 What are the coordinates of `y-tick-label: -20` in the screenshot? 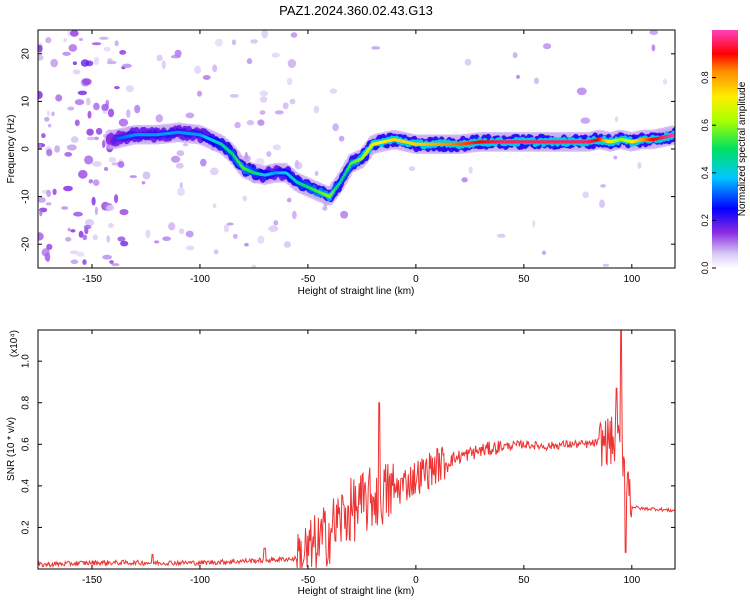 It's located at (26, 244).